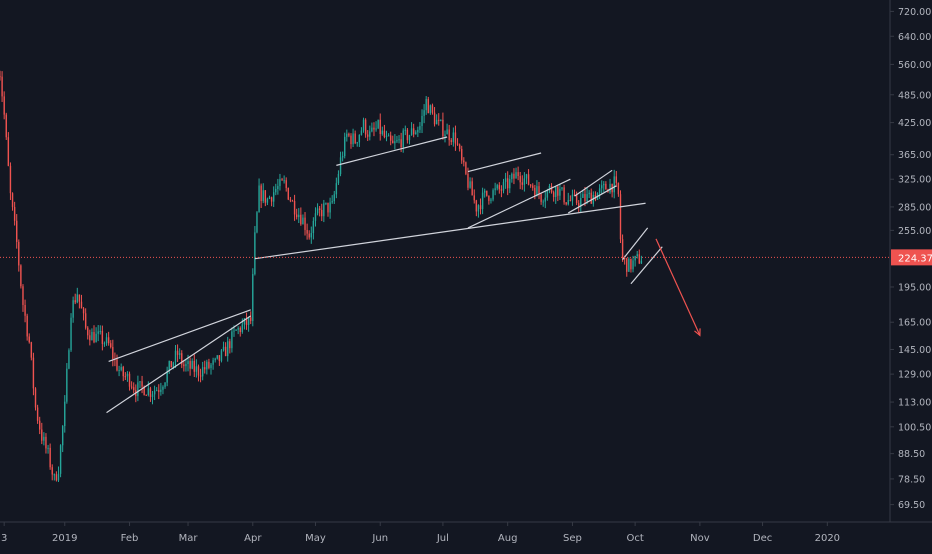 The image size is (932, 554). What do you see at coordinates (914, 323) in the screenshot?
I see `y-tick-label: 165.00` at bounding box center [914, 323].